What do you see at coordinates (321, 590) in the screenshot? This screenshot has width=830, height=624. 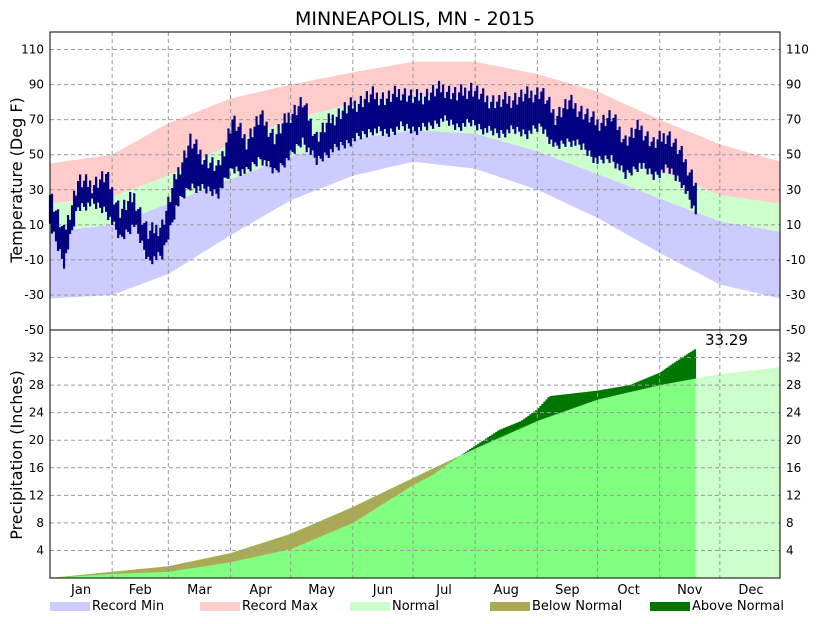 I see `month-label: May` at bounding box center [321, 590].